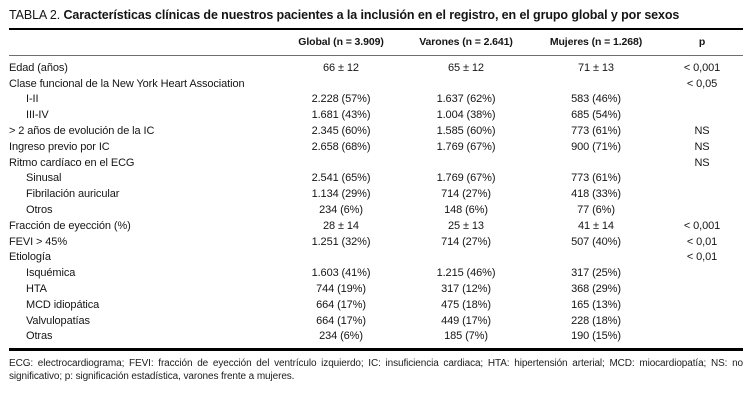 The image size is (750, 418). What do you see at coordinates (466, 210) in the screenshot?
I see `cell-varones: 148 (6%)` at bounding box center [466, 210].